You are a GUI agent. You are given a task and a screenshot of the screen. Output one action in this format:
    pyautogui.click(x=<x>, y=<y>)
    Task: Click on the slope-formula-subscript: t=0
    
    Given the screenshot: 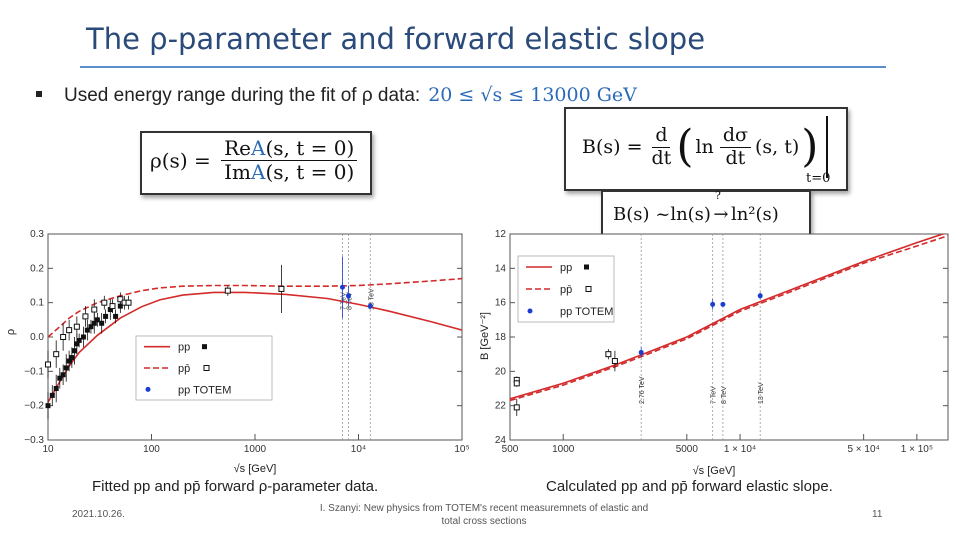 What is the action you would take?
    pyautogui.click(x=818, y=178)
    